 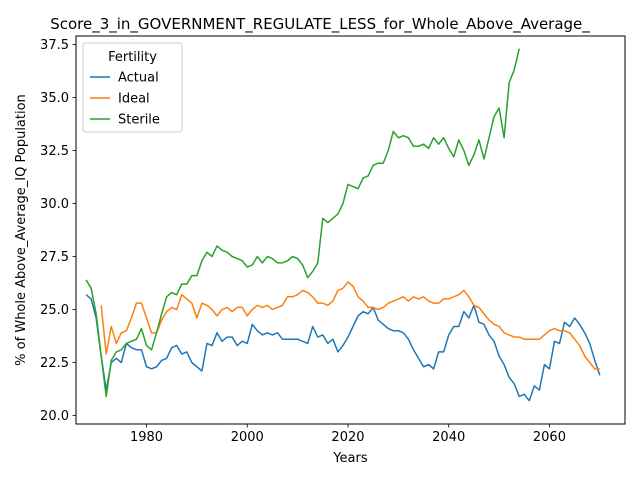 What do you see at coordinates (54, 310) in the screenshot?
I see `y-tick-label: 25.0` at bounding box center [54, 310].